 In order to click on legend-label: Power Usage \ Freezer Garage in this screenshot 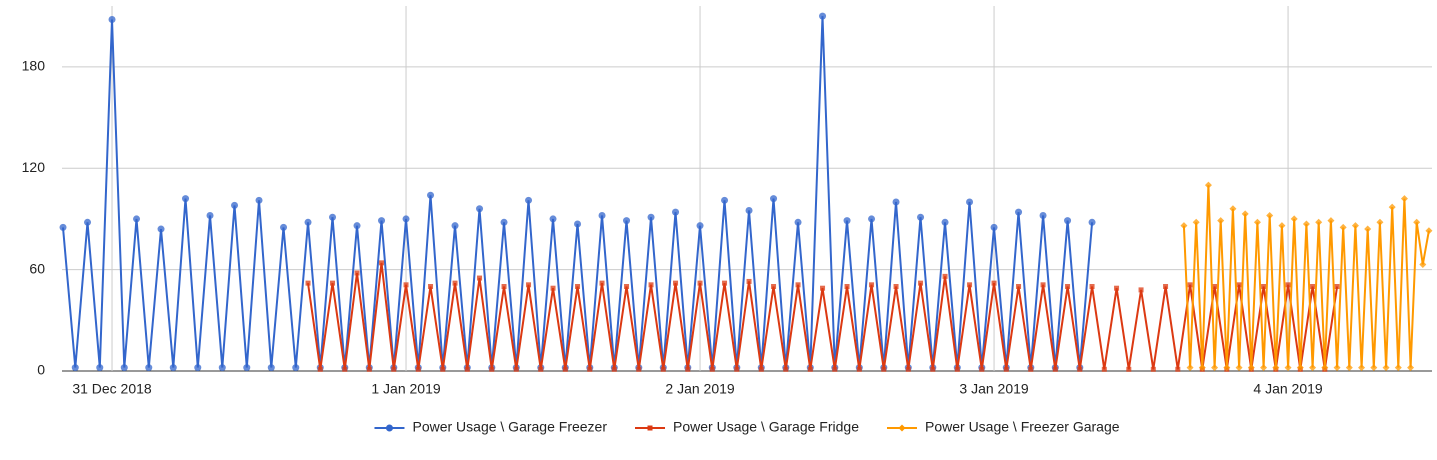, I will do `click(1022, 427)`.